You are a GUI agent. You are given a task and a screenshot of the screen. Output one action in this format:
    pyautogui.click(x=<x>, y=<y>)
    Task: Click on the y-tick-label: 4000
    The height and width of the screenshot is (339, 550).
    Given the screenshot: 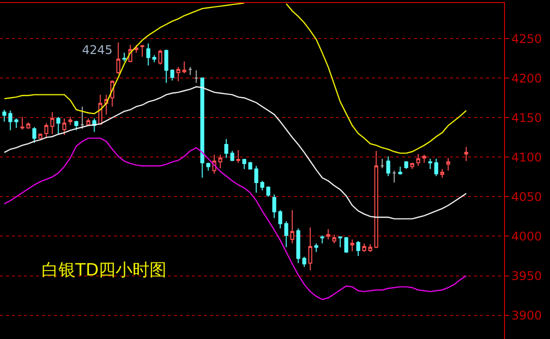 What is the action you would take?
    pyautogui.click(x=526, y=236)
    